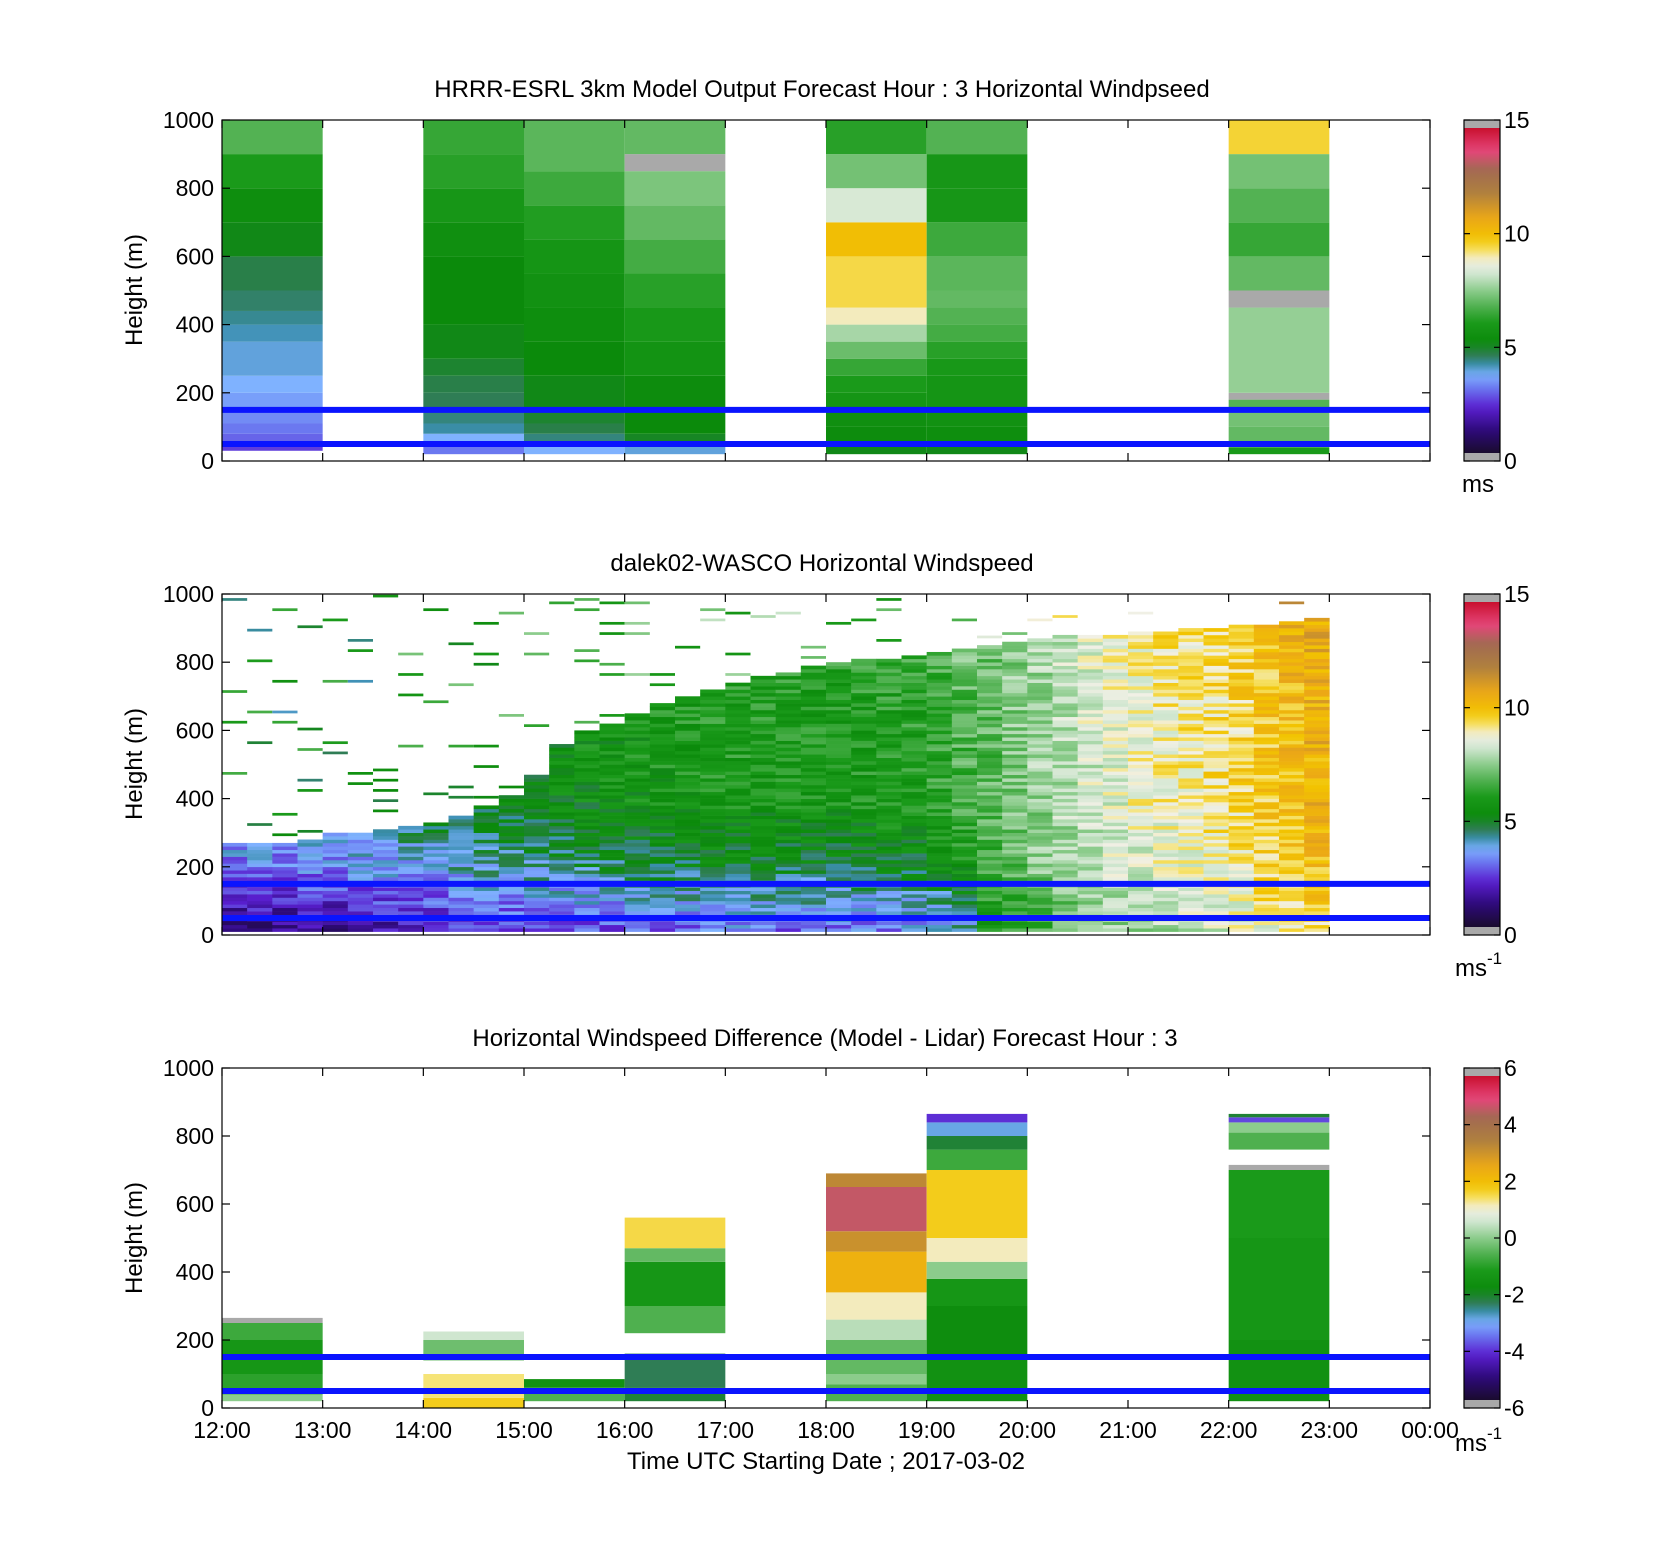 Image resolution: width=1680 pixels, height=1561 pixels. What do you see at coordinates (1510, 461) in the screenshot?
I see `colorbar-tick-label: 0` at bounding box center [1510, 461].